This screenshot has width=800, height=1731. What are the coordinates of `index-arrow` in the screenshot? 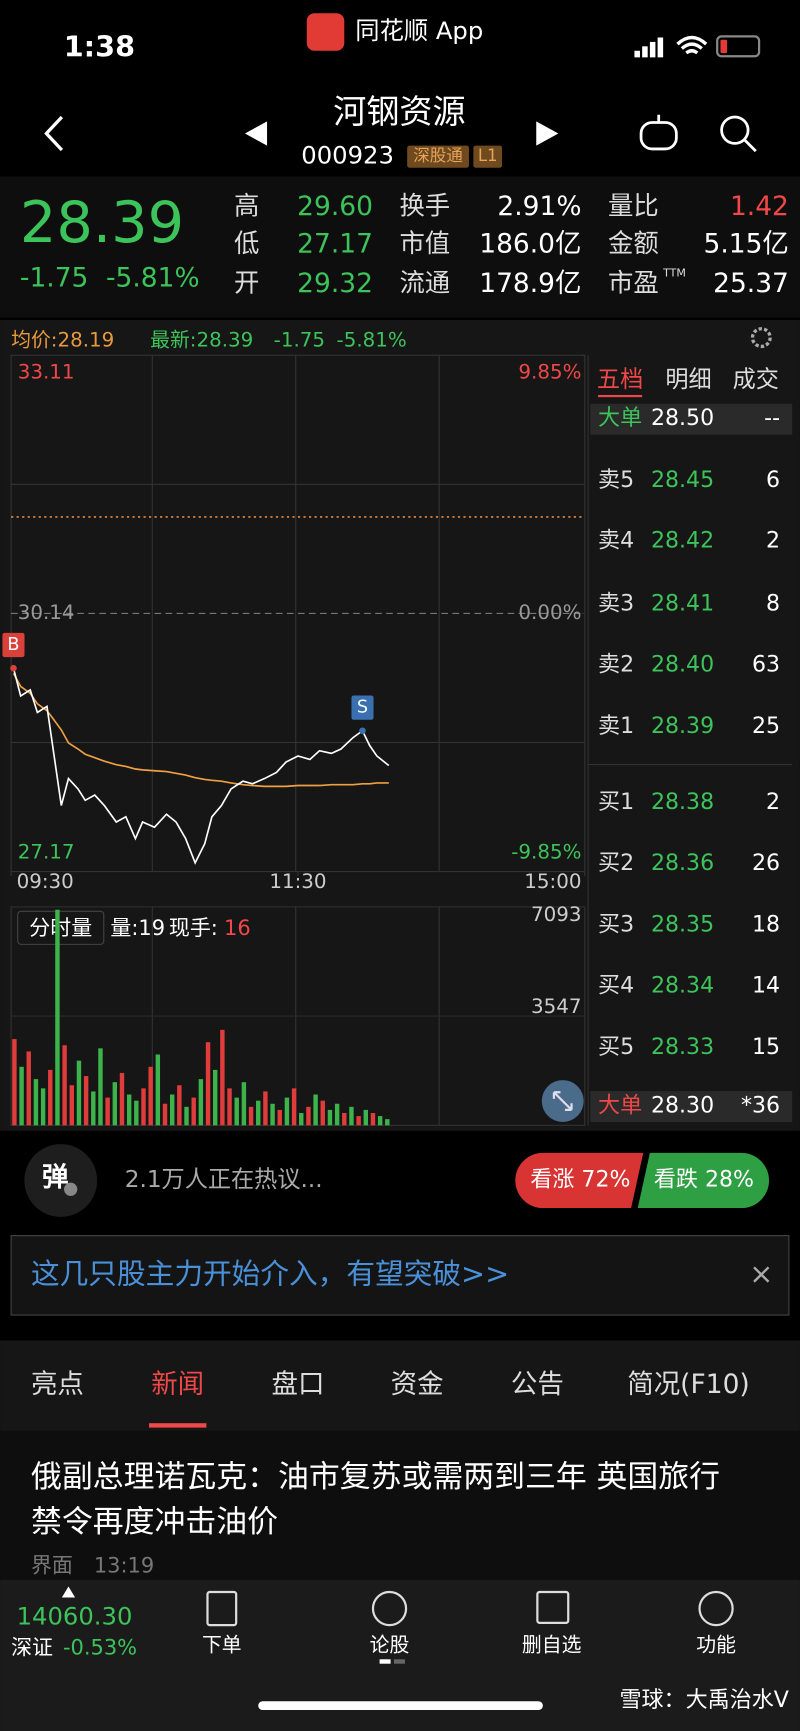 It's located at (68, 1592).